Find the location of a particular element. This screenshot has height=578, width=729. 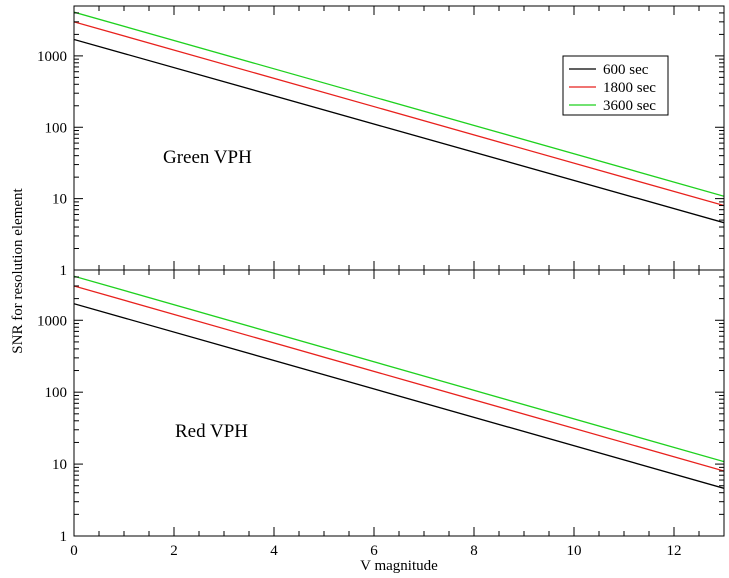

x-axis: 0 2 4 6 8 10 12 is located at coordinates (375, 551).